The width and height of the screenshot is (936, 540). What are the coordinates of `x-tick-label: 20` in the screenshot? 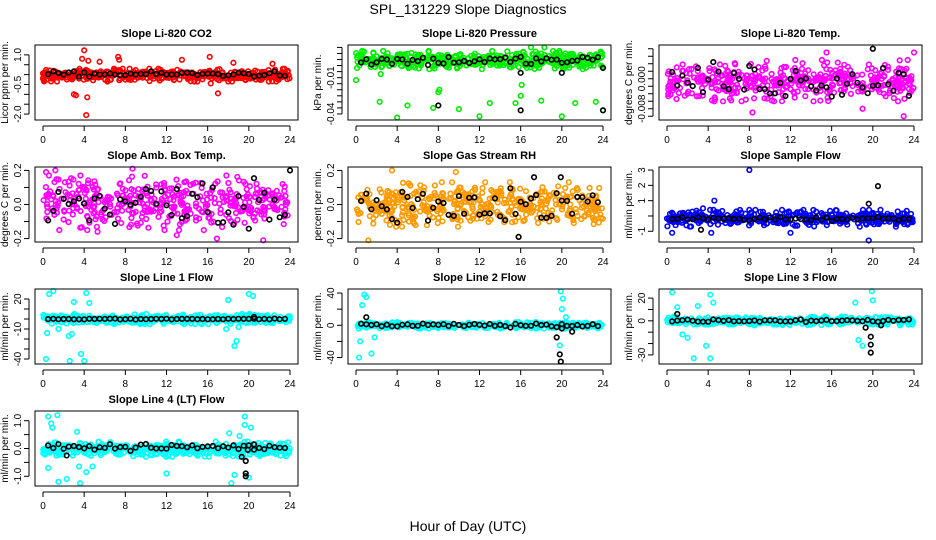 It's located at (562, 262).